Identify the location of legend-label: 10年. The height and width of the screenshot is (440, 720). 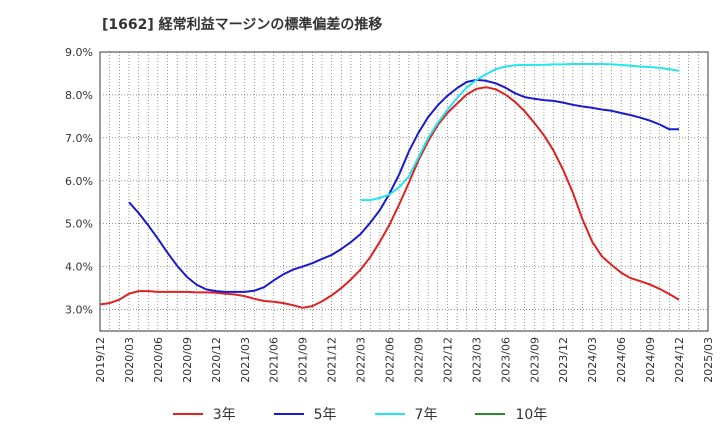
(531, 415).